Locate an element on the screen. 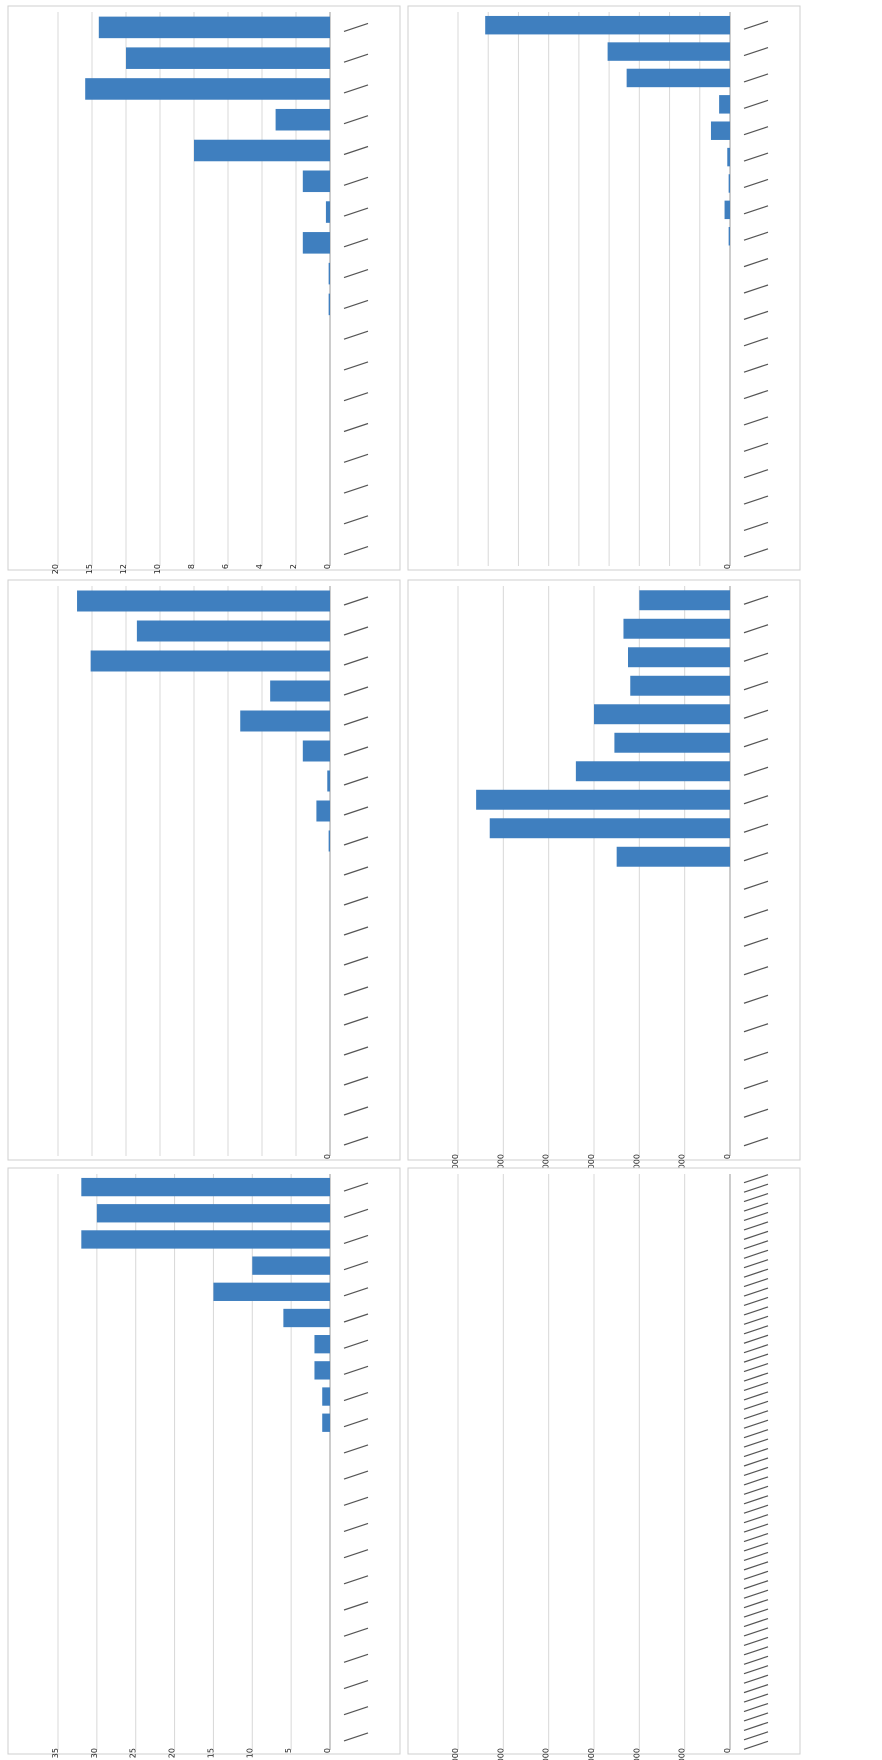 Image resolution: width=882 pixels, height=1760 pixels. tick-label: 5 is located at coordinates (288, 1750).